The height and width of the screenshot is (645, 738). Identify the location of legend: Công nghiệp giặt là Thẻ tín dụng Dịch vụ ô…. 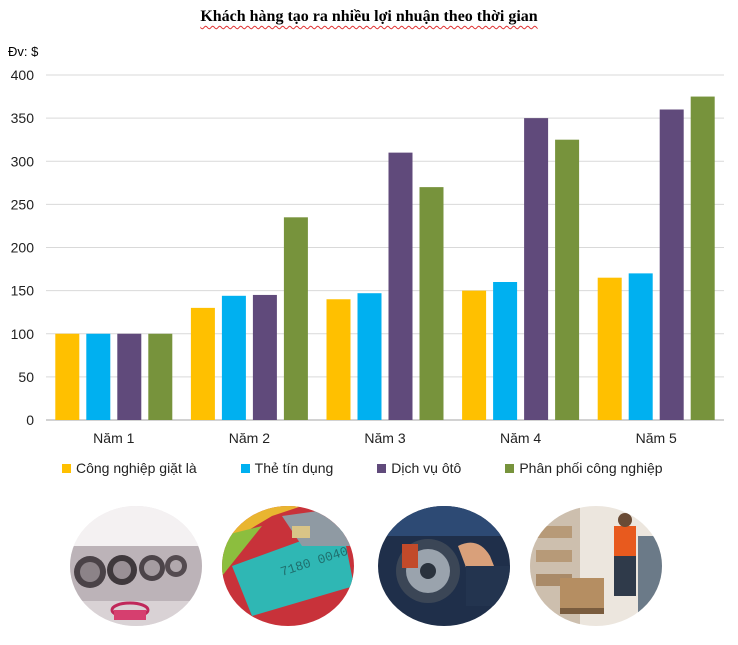
(384, 468).